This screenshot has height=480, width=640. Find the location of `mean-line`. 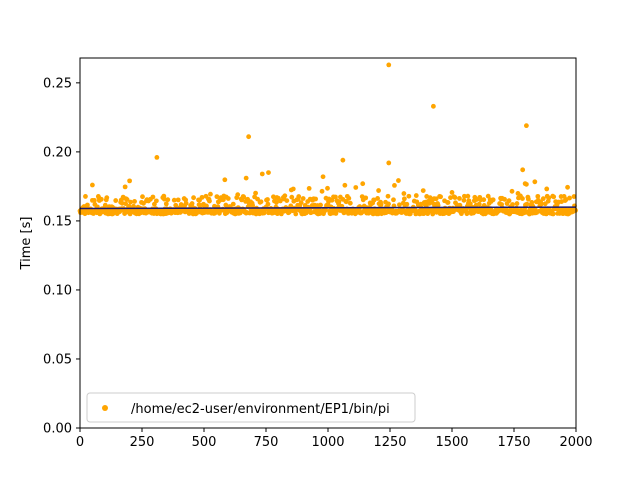

mean-line is located at coordinates (328, 208).